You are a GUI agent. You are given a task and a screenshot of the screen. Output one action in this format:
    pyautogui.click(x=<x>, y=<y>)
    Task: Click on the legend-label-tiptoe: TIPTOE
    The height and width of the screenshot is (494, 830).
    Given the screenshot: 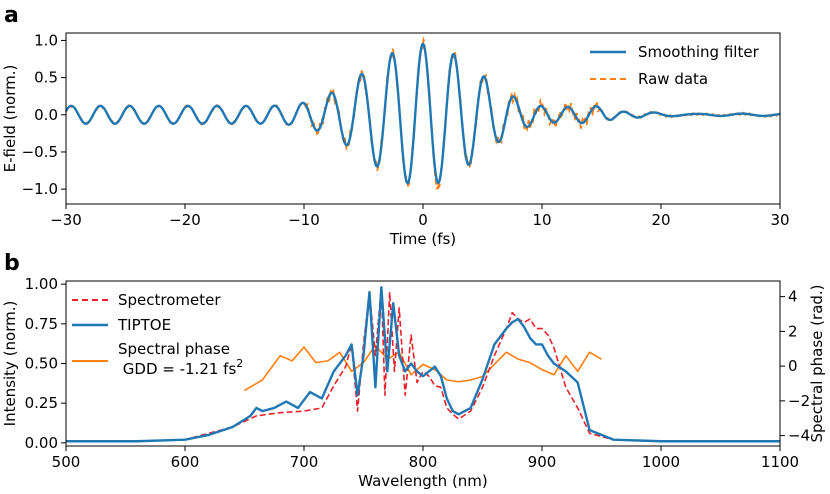 What is the action you would take?
    pyautogui.click(x=144, y=325)
    